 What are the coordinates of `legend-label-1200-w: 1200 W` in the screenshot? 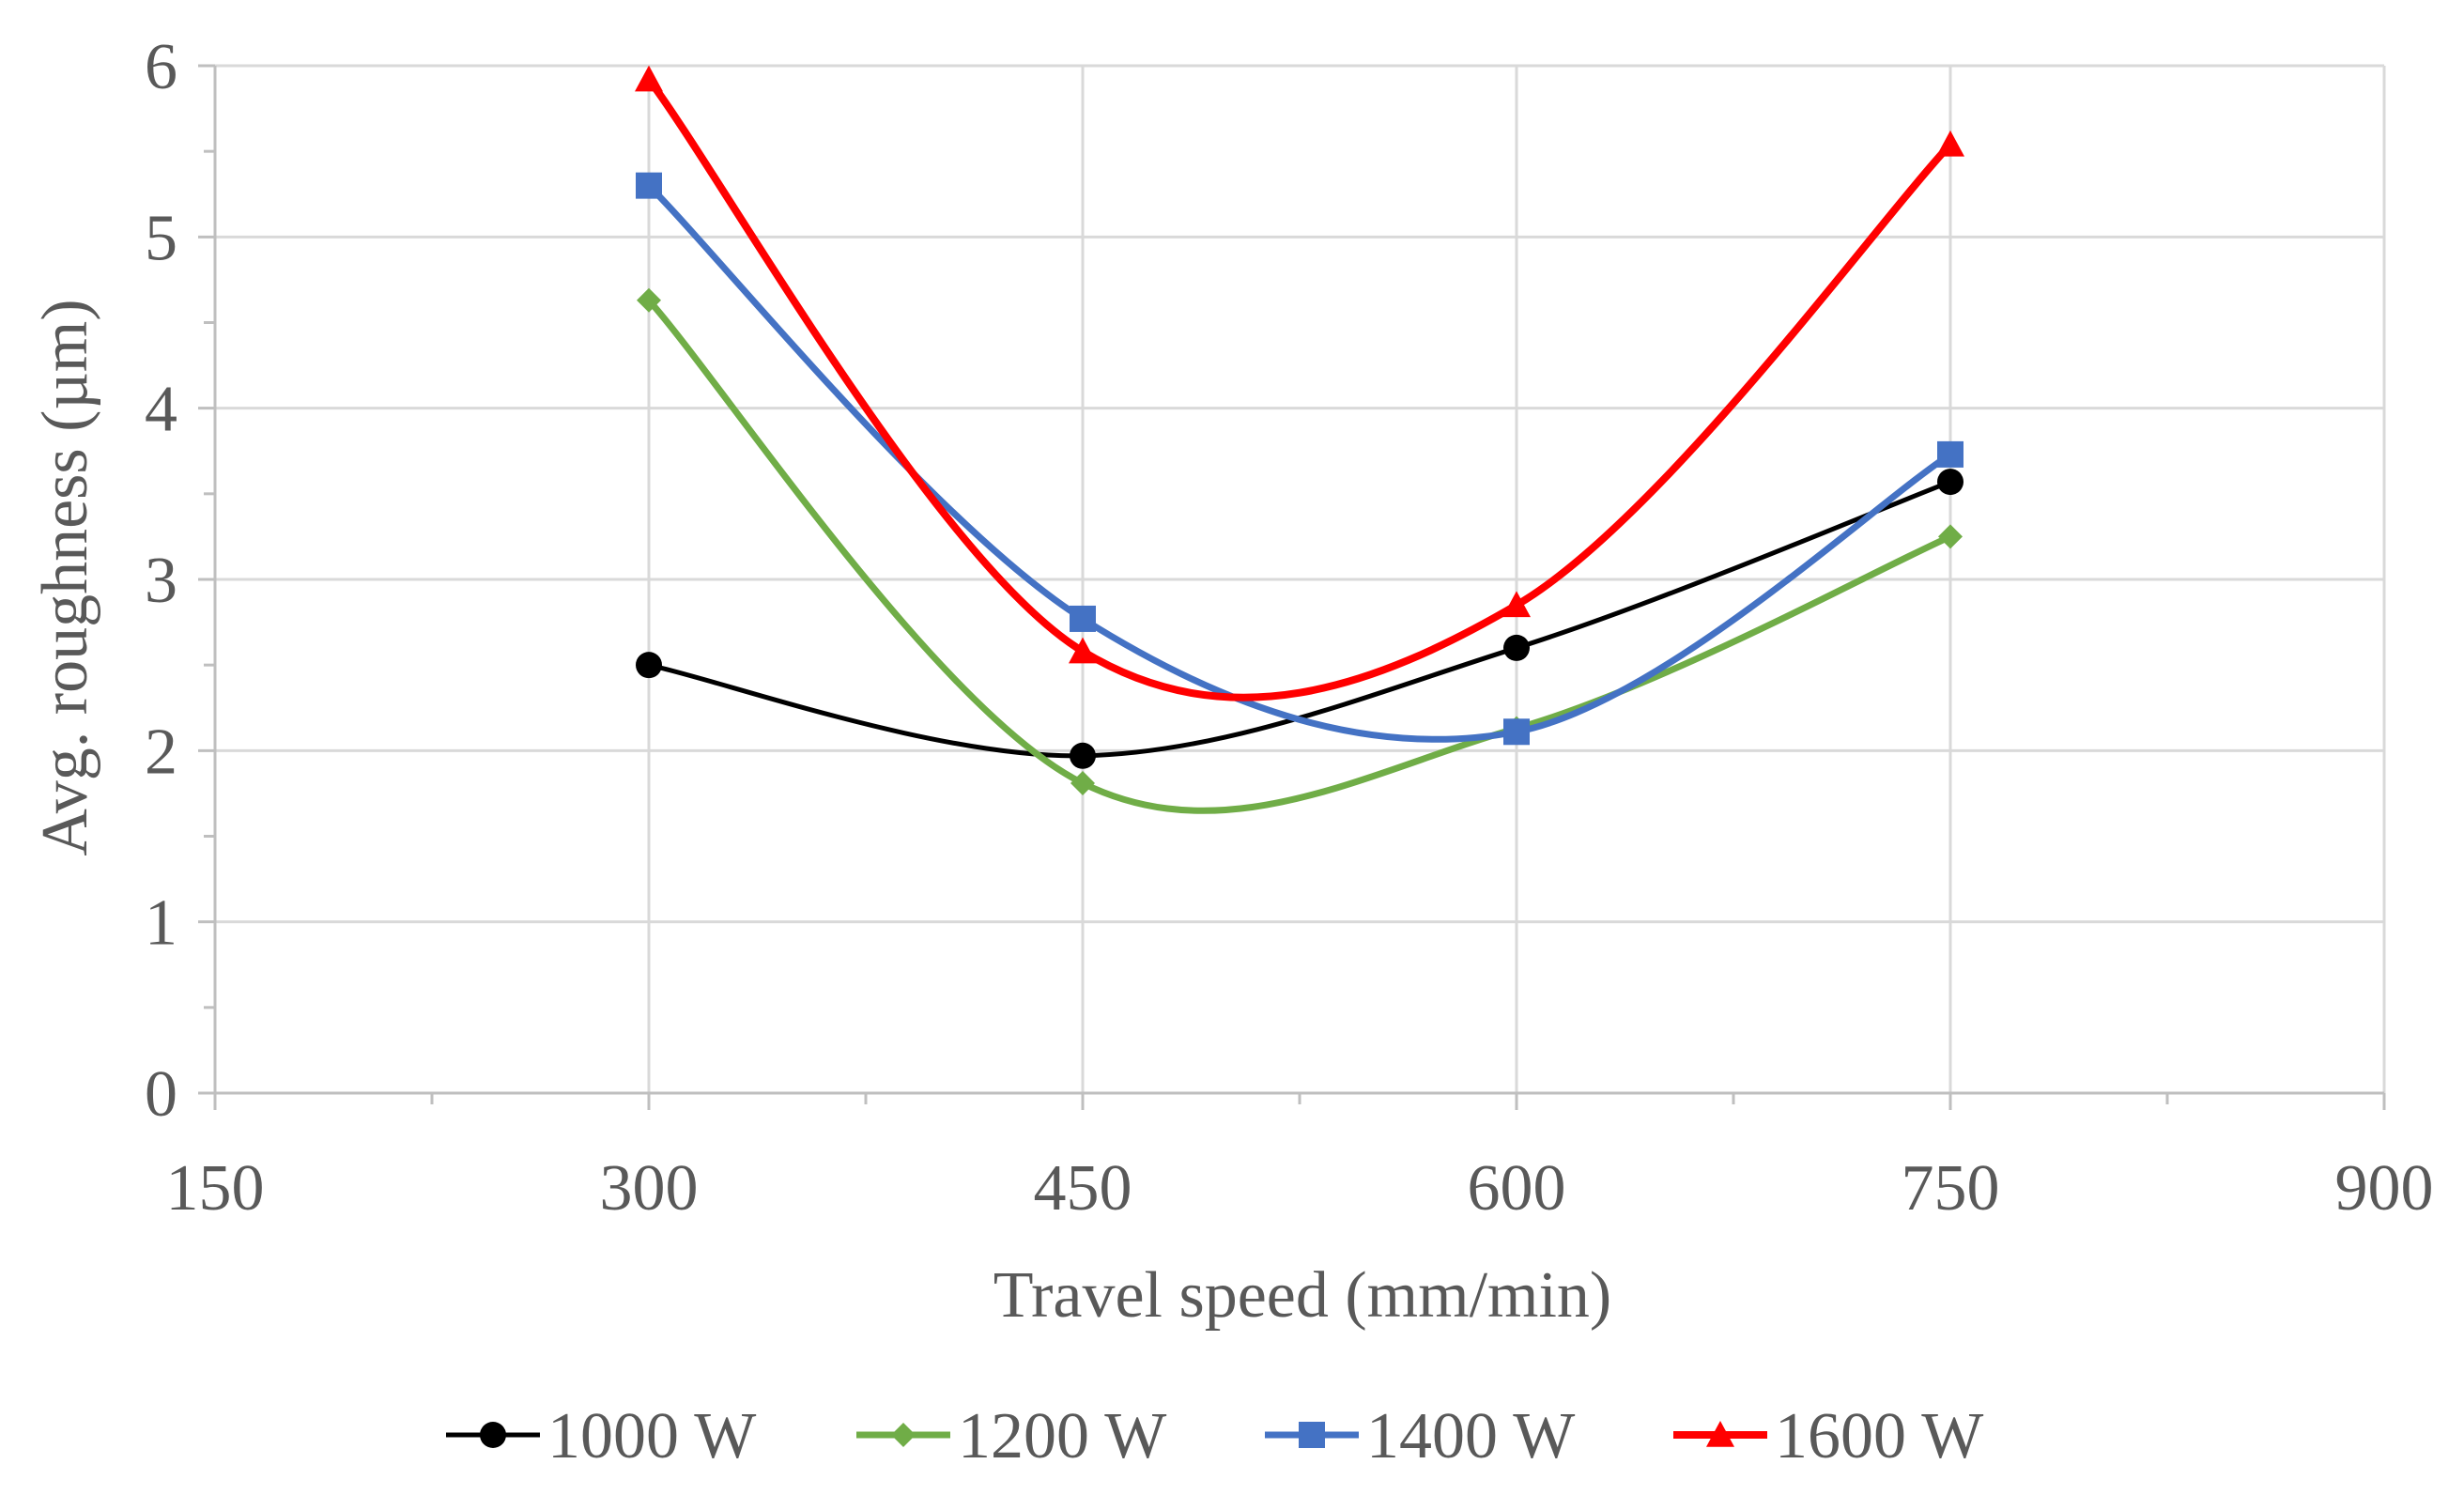 It's located at (1062, 1436).